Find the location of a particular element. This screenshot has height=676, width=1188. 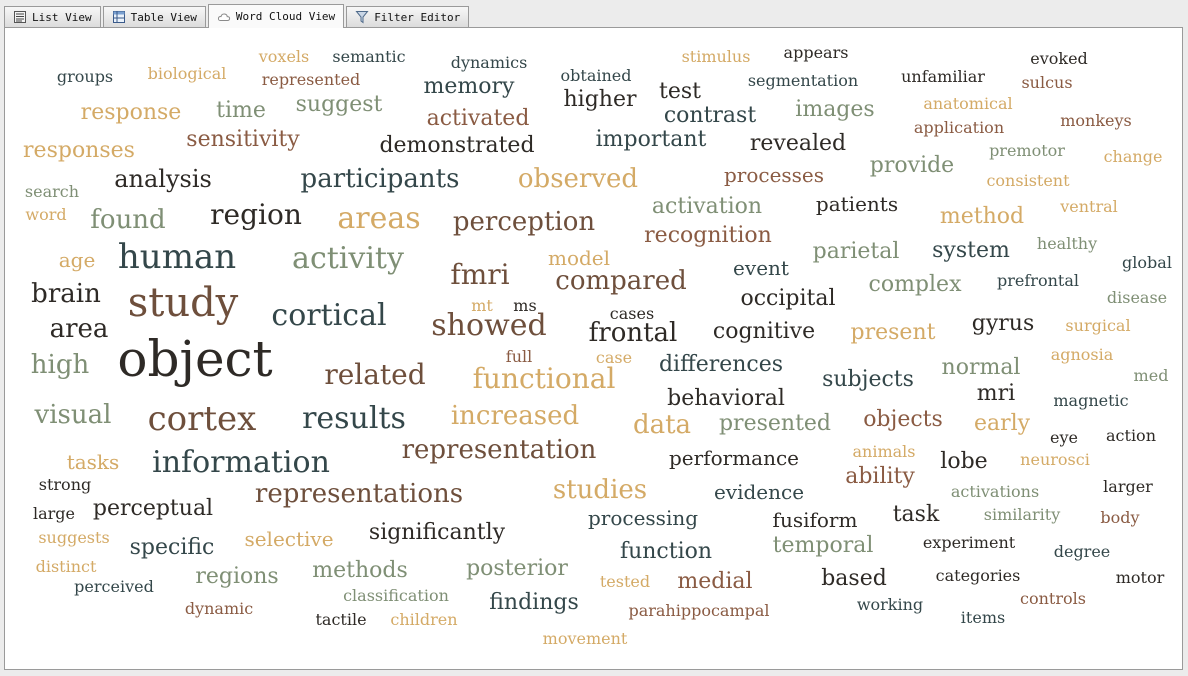

cloud-word-magnetic: magnetic is located at coordinates (1091, 400).